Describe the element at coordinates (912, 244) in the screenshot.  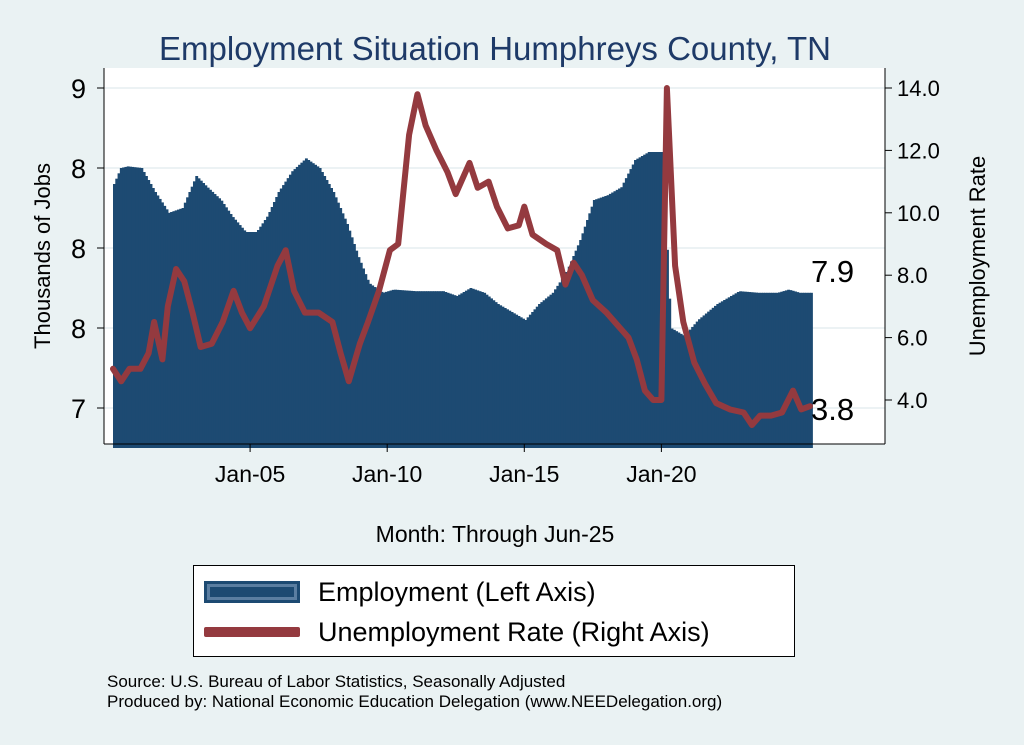
I see `right-axis-ticks: 14.0 12.0 10.0 8.0 6.0 4.0` at that location.